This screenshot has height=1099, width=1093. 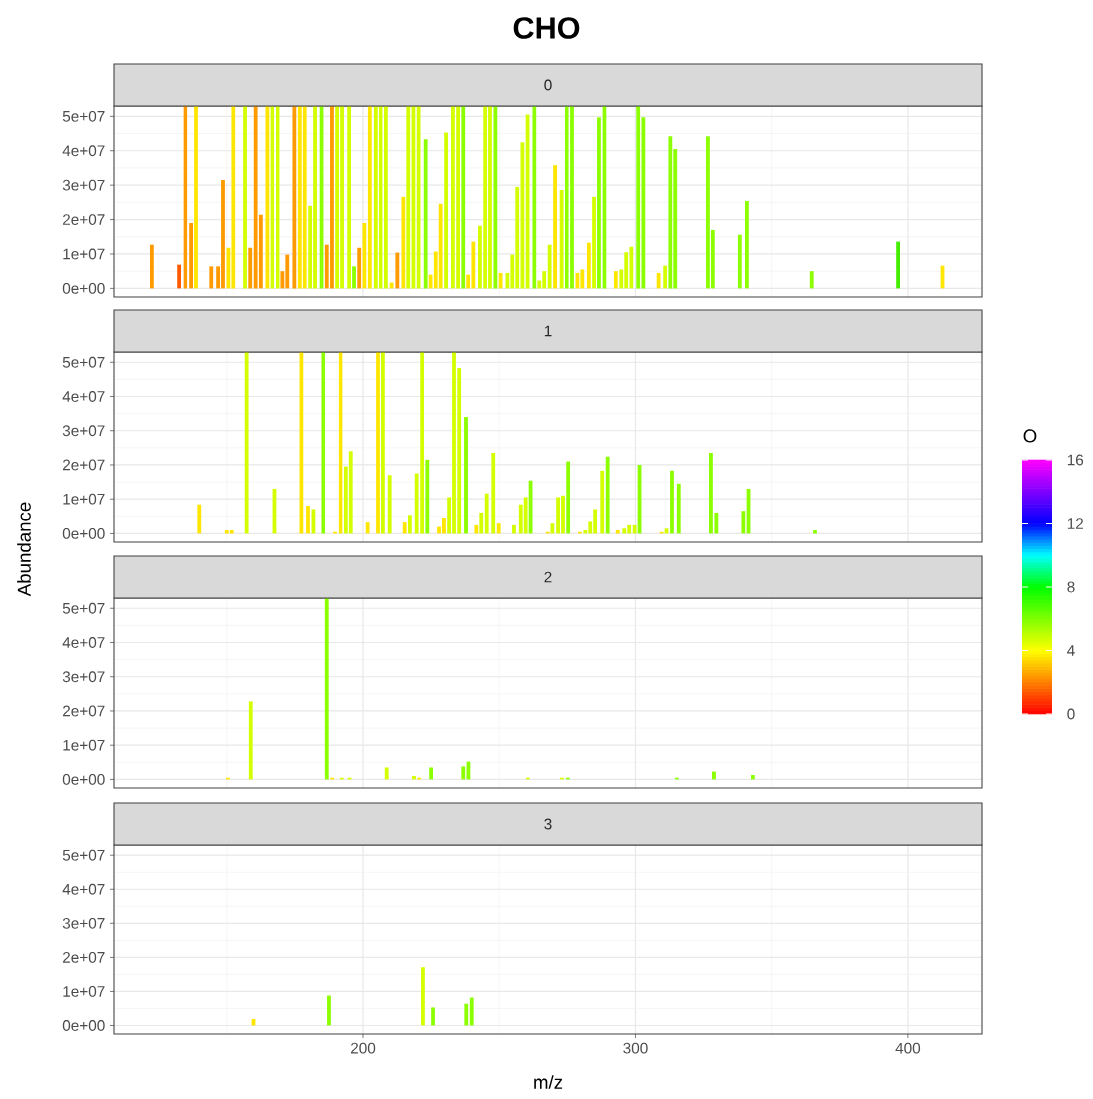 What do you see at coordinates (1075, 523) in the screenshot?
I see `color-bar-label: 12` at bounding box center [1075, 523].